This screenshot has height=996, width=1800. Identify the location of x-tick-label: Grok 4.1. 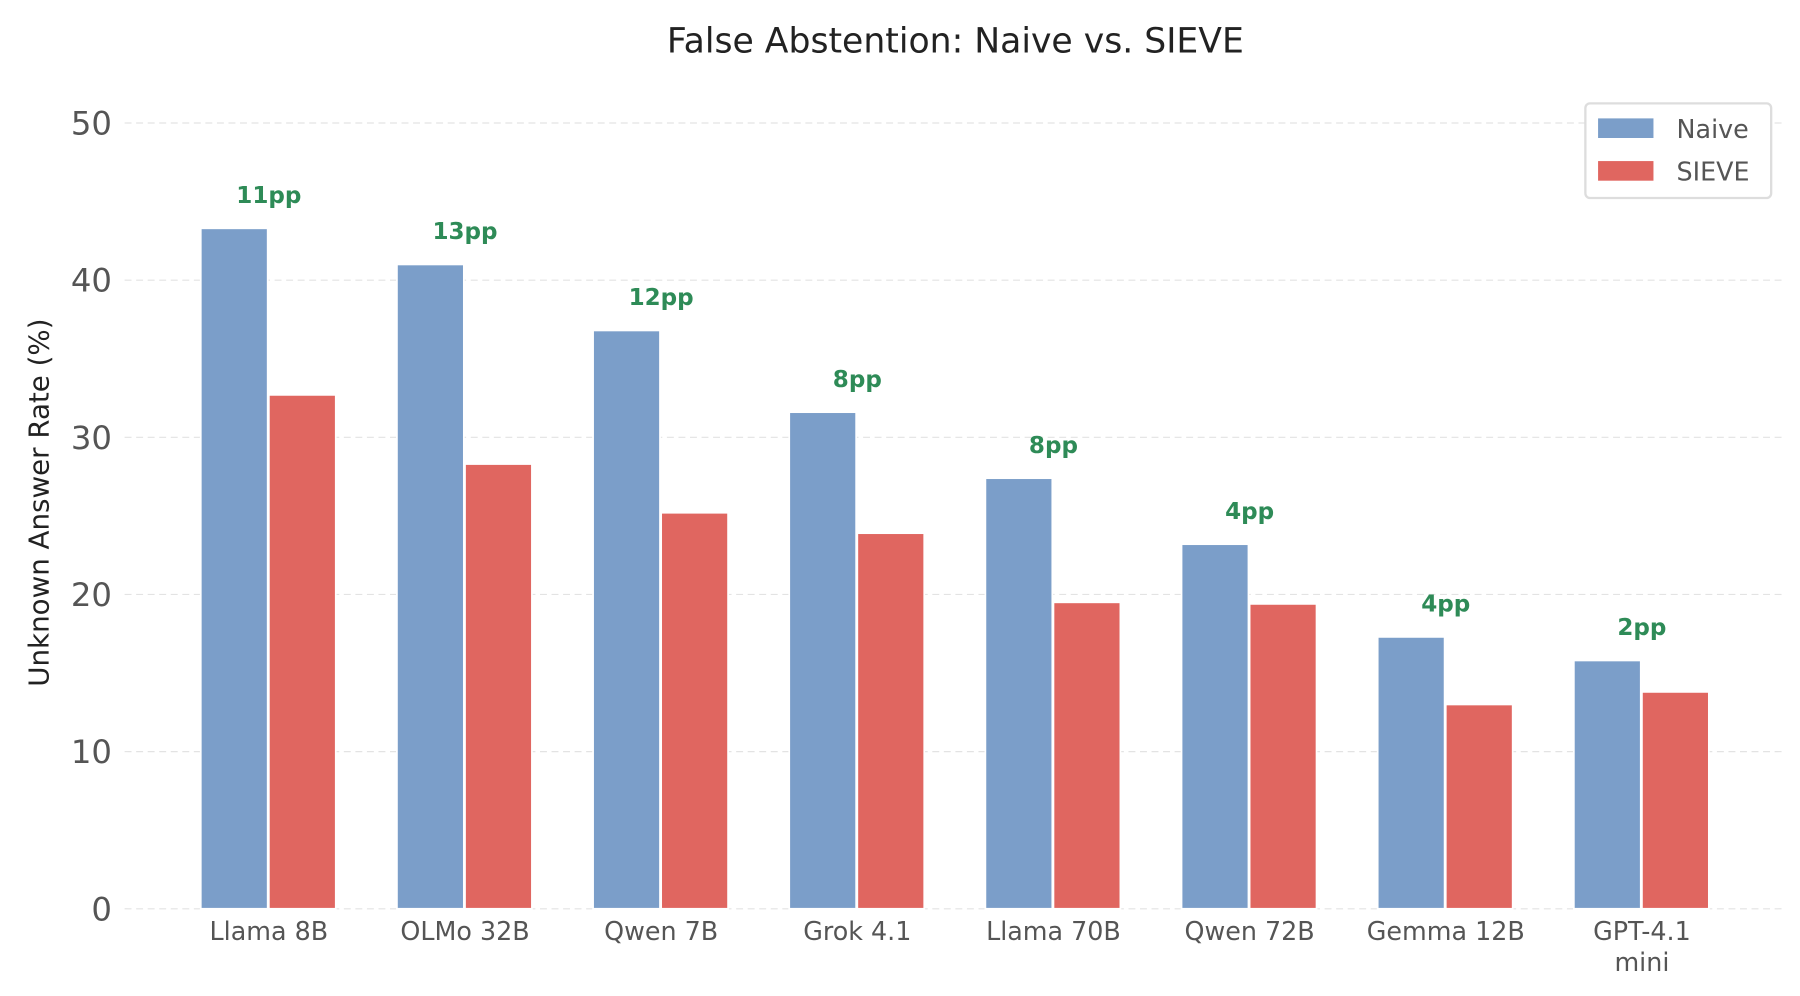
(857, 931).